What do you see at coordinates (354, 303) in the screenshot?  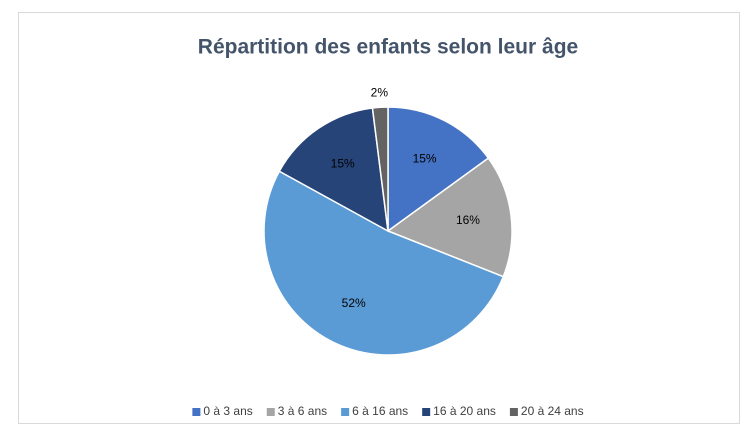 I see `data-label: 52%` at bounding box center [354, 303].